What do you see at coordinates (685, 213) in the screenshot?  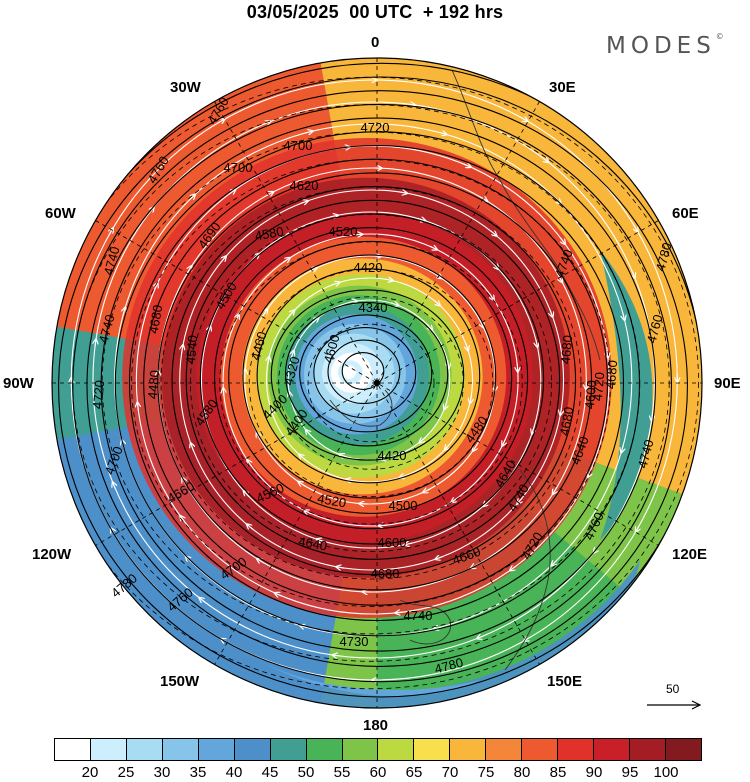 I see `longitude-label-60e: 60E` at bounding box center [685, 213].